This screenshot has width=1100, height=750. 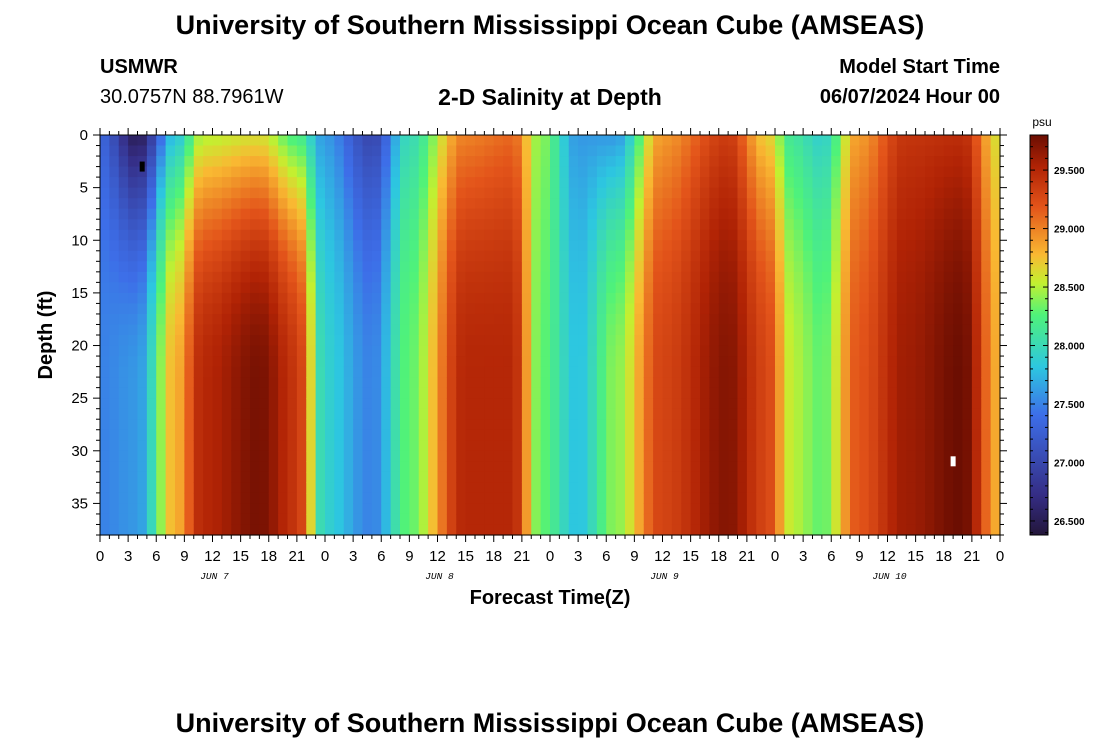 I want to click on x-tick-label: 15, so click(x=690, y=556).